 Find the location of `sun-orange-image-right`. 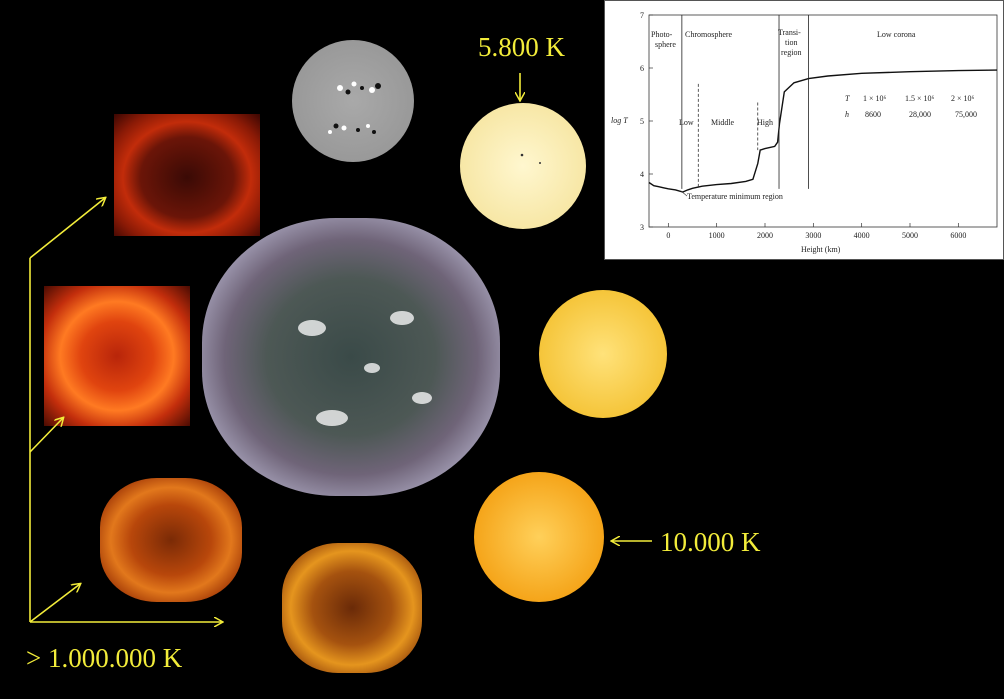

sun-orange-image-right is located at coordinates (539, 537).